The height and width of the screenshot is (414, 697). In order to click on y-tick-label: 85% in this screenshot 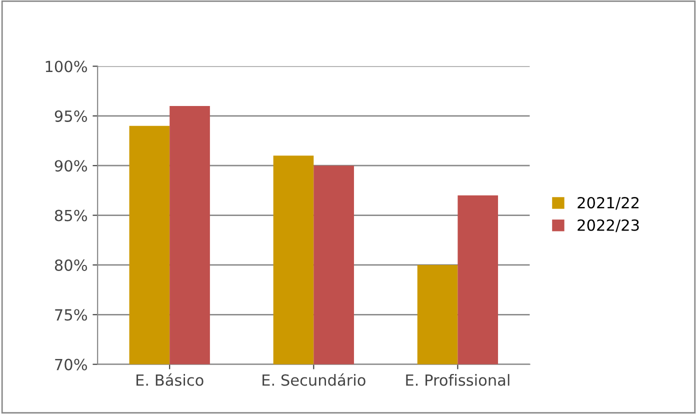, I will do `click(71, 216)`.